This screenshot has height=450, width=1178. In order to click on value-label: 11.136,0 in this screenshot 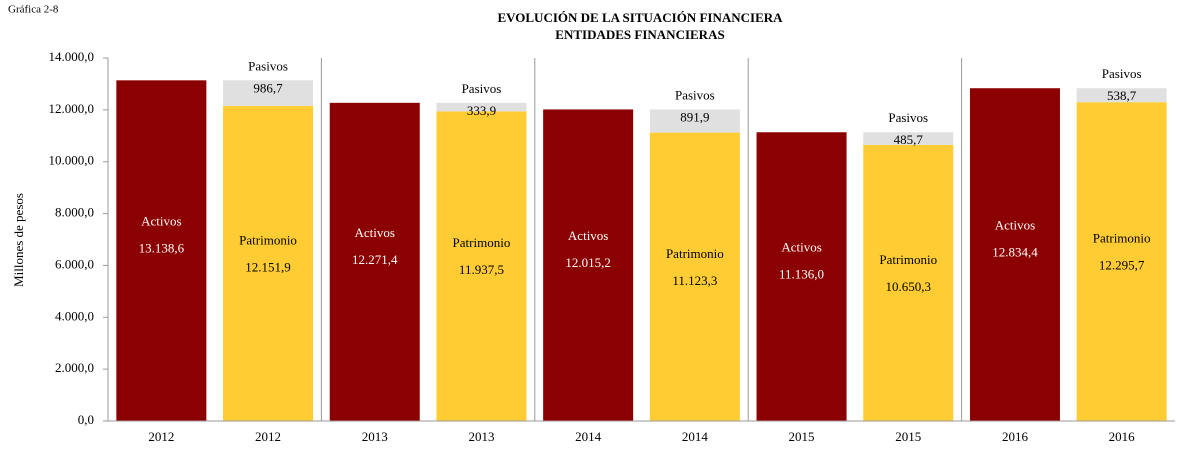, I will do `click(801, 274)`.